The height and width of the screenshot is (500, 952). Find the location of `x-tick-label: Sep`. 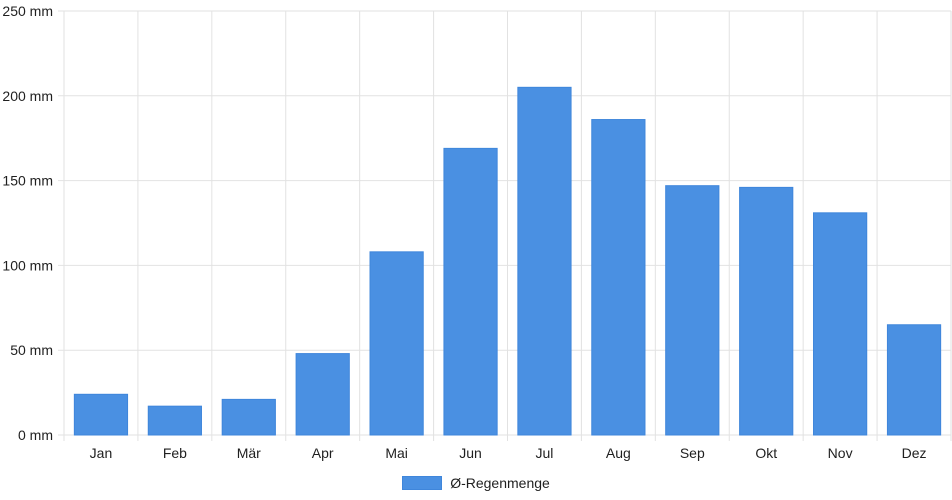

x-tick-label: Sep is located at coordinates (692, 453).